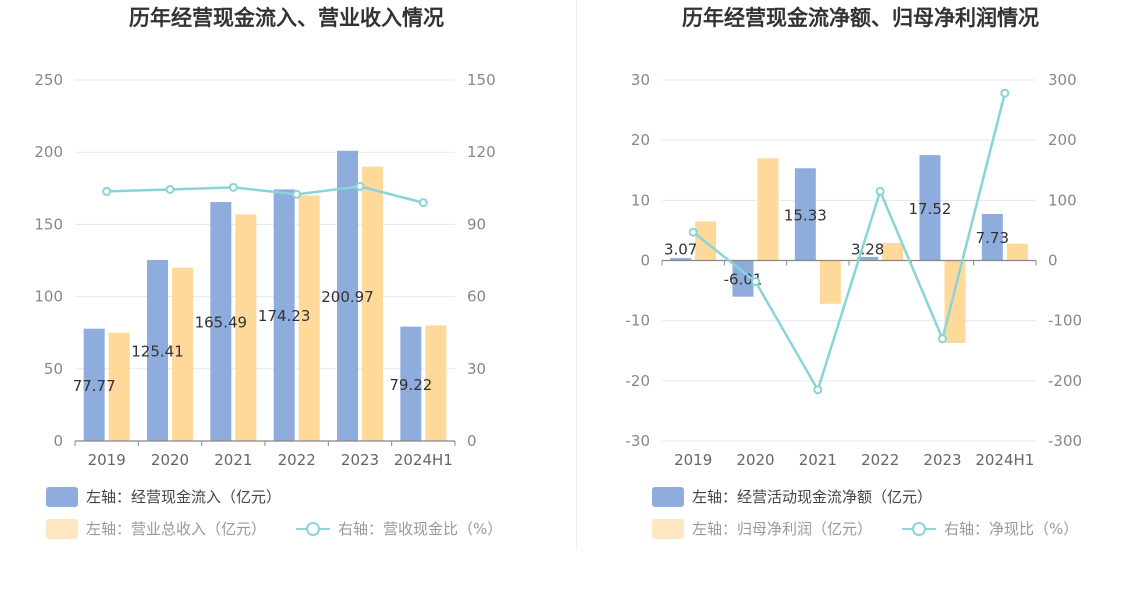 This screenshot has width=1147, height=589. Describe the element at coordinates (184, 497) in the screenshot. I see `legend-label: 左轴：经营现金流入（亿元）` at that location.